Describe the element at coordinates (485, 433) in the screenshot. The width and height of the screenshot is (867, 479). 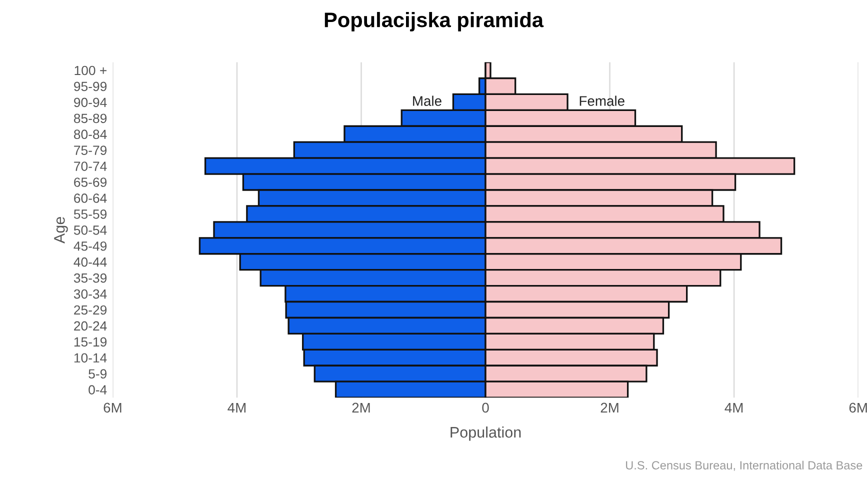
I see `x-axis-title: Population` at that location.